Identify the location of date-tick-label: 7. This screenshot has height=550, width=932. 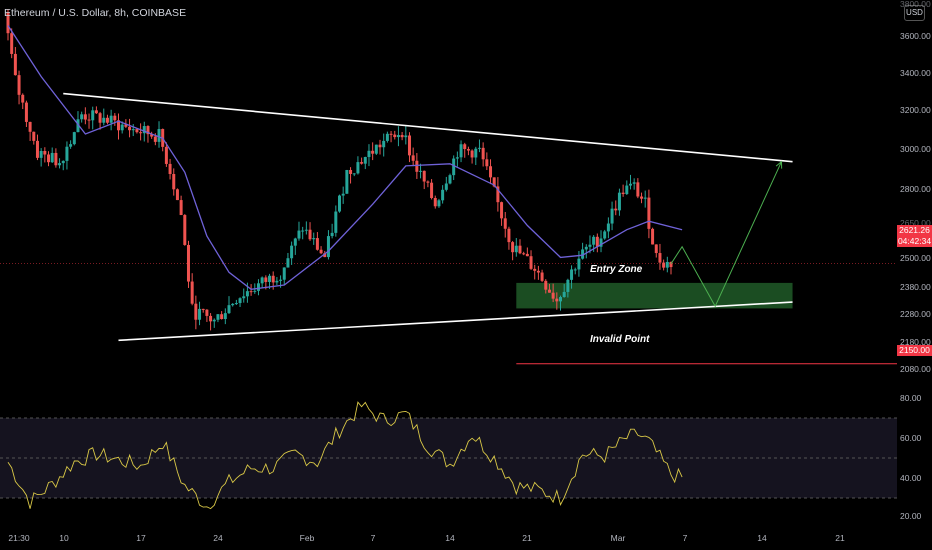
(373, 538).